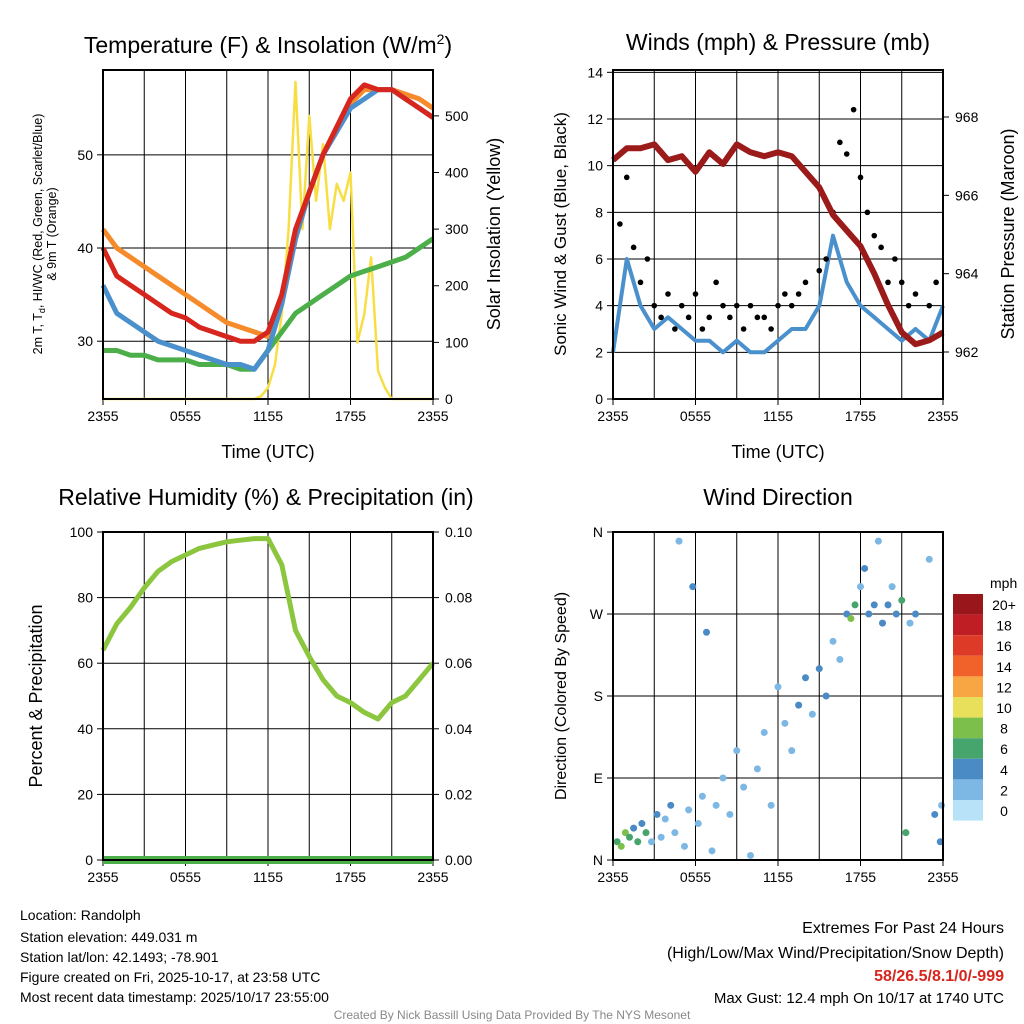 The image size is (1024, 1024). What do you see at coordinates (458, 598) in the screenshot?
I see `y2-tick-label: 0.08` at bounding box center [458, 598].